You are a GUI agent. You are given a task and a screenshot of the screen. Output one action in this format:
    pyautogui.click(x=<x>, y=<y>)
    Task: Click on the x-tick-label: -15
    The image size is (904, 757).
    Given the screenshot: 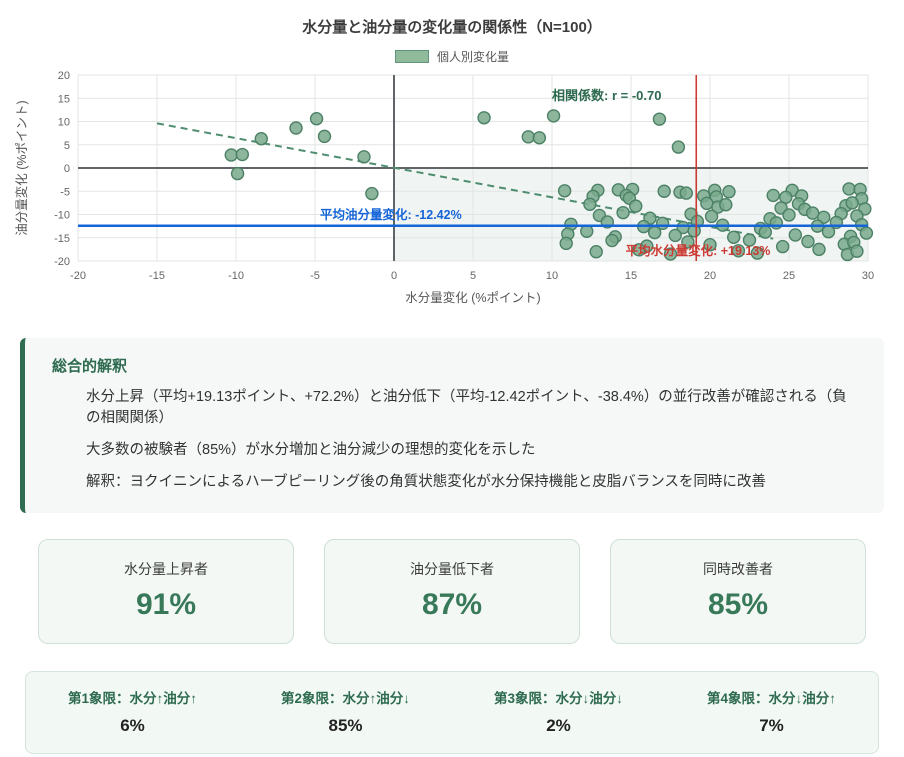 What is the action you would take?
    pyautogui.click(x=157, y=276)
    